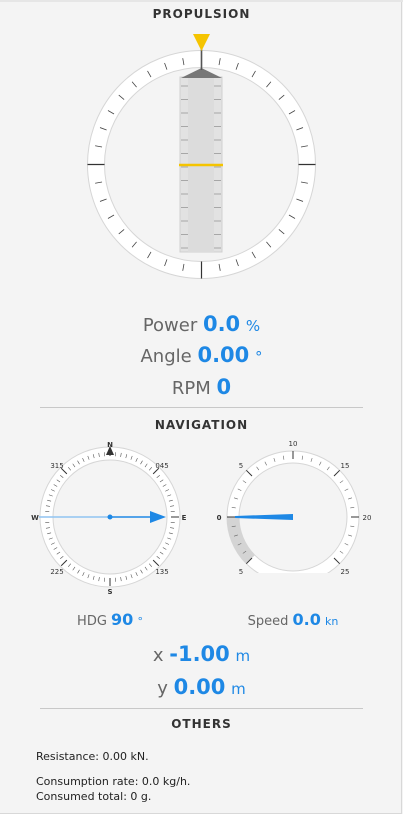 The height and width of the screenshot is (814, 403). What do you see at coordinates (224, 387) in the screenshot?
I see `rpm-value: 0` at bounding box center [224, 387].